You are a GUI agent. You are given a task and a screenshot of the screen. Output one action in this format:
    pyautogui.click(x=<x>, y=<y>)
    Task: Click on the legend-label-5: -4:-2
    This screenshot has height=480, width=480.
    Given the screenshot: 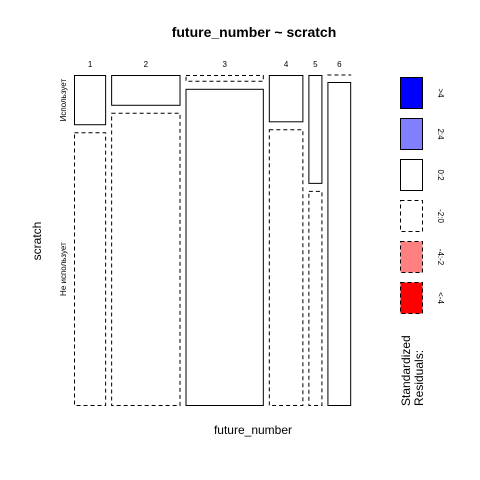 What is the action you would take?
    pyautogui.click(x=440, y=257)
    